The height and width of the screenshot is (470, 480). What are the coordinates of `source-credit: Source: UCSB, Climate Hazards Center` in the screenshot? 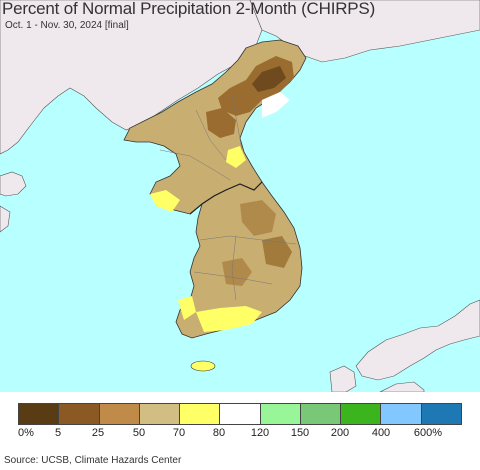 It's located at (93, 460).